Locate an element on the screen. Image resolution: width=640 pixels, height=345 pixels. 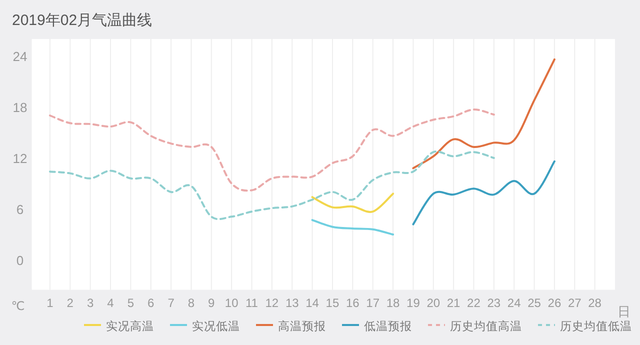
x-tick-label: 20 is located at coordinates (433, 303).